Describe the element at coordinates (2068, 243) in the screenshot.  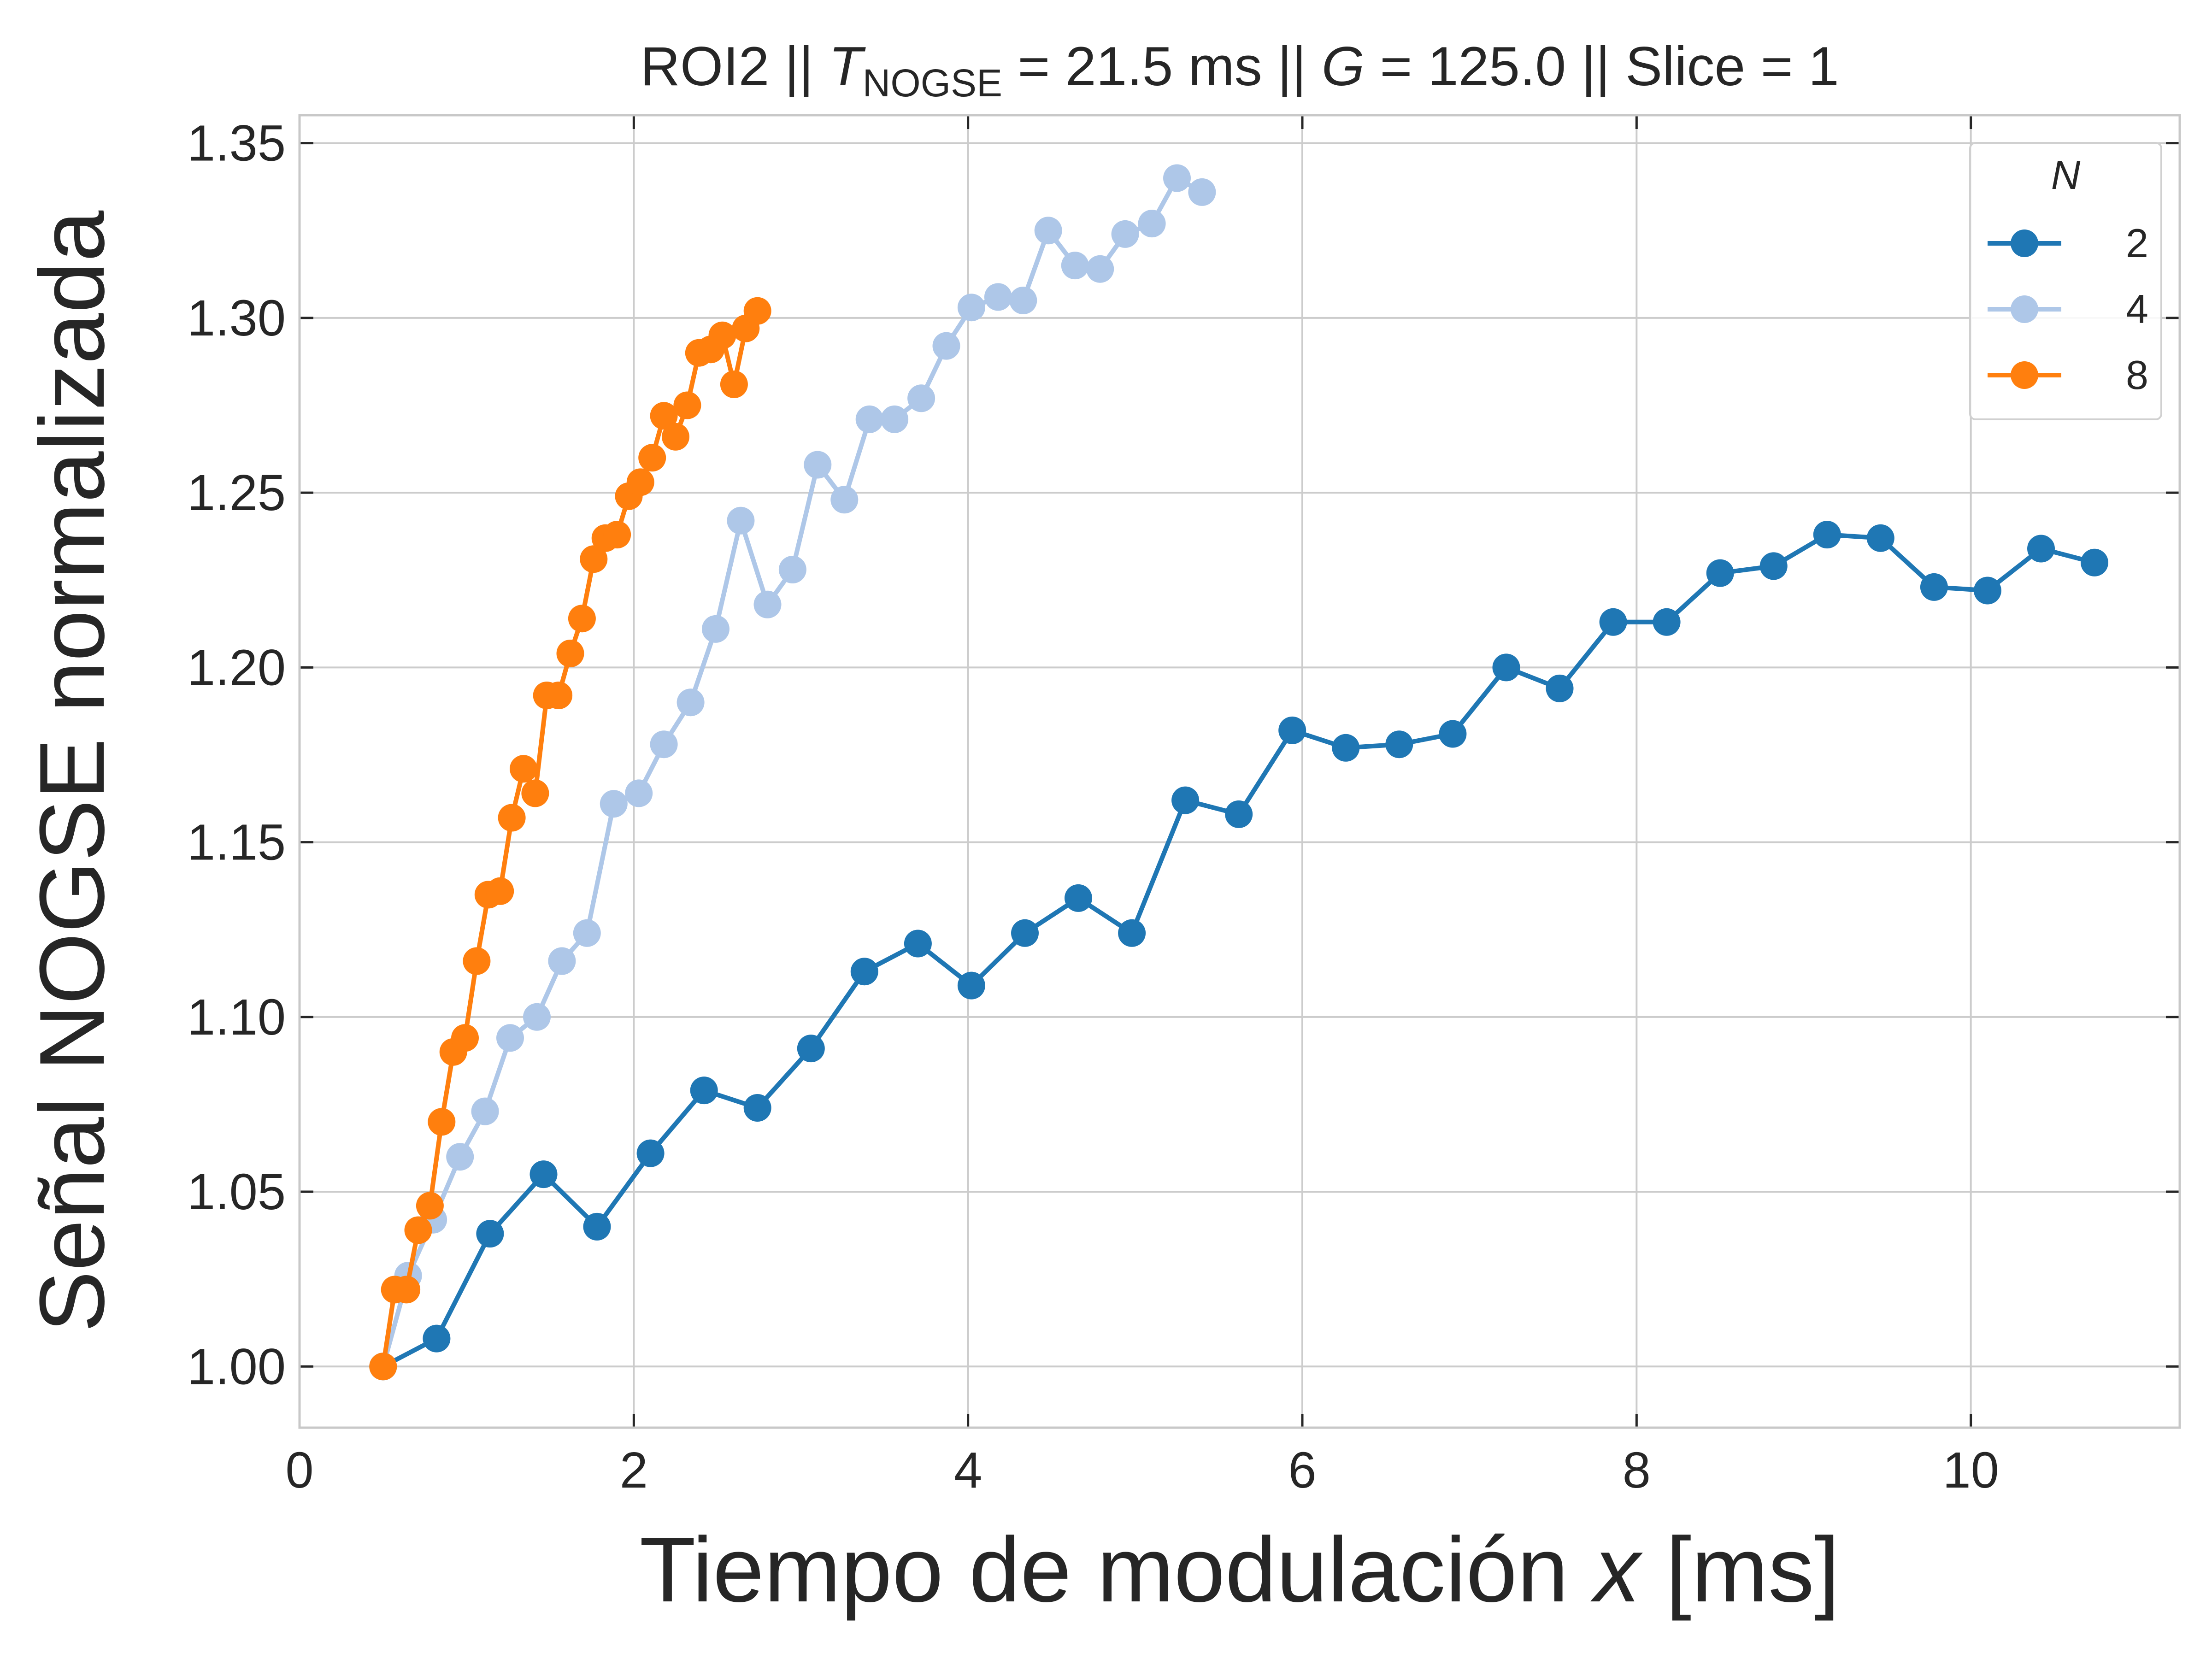
I see `legend-item: 2` at that location.